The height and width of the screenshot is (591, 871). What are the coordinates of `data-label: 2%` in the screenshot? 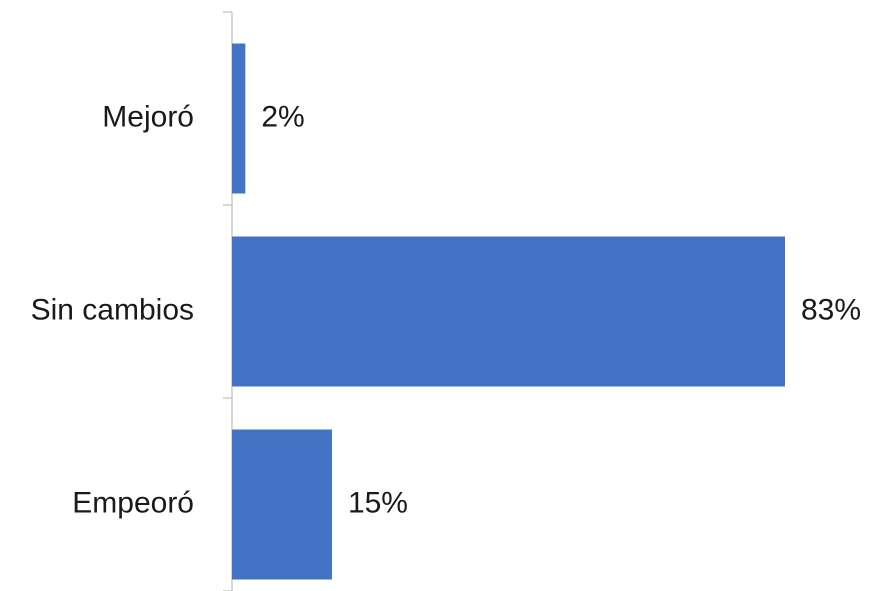 It's located at (282, 116).